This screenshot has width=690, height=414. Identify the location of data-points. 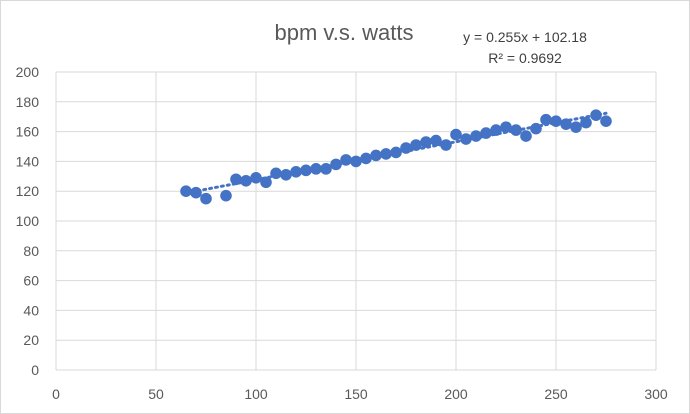
(396, 157).